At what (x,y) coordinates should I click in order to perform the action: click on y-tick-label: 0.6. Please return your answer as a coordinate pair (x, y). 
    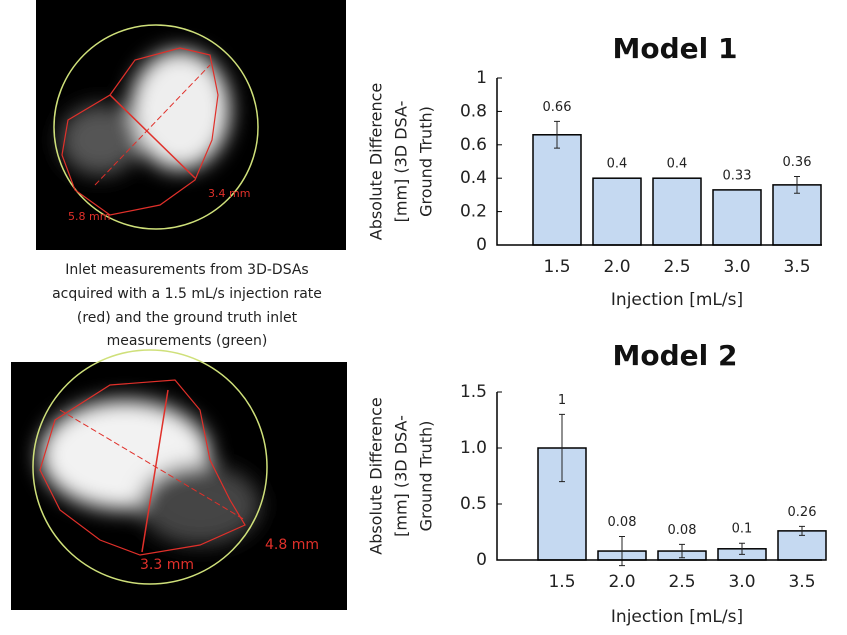
    Looking at the image, I should click on (473, 145).